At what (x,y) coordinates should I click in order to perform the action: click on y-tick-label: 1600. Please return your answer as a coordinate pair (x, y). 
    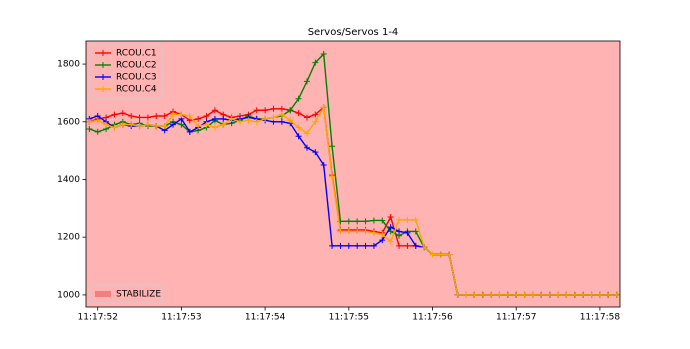
    Looking at the image, I should click on (68, 122).